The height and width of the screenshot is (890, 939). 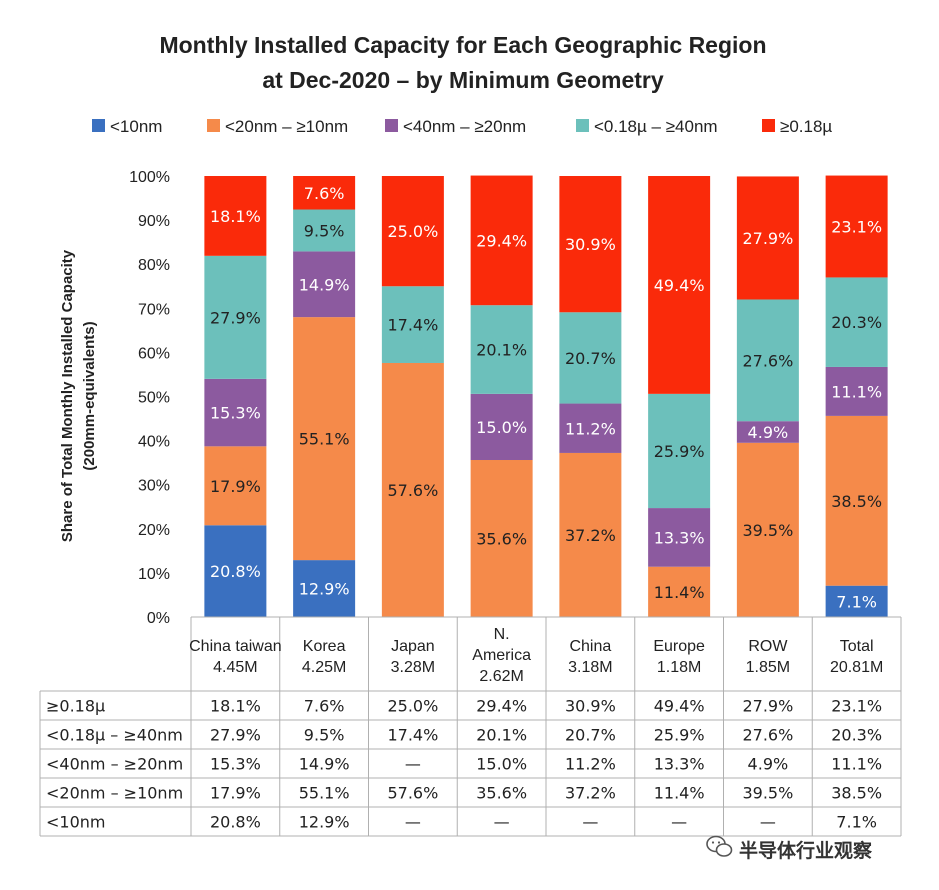 I want to click on table-cell-0-2: 25.0%, so click(x=412, y=706).